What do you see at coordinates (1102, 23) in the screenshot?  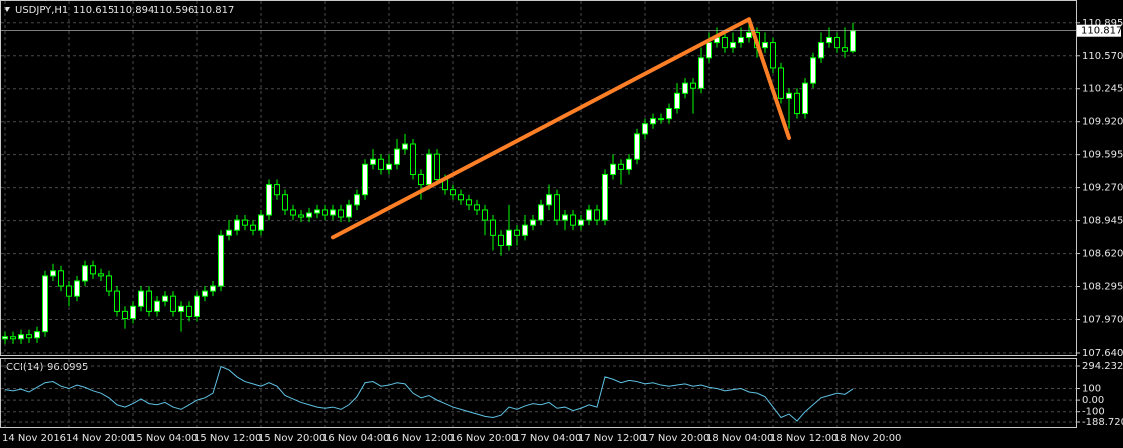 I see `y-tick-label: 110.895` at bounding box center [1102, 23].